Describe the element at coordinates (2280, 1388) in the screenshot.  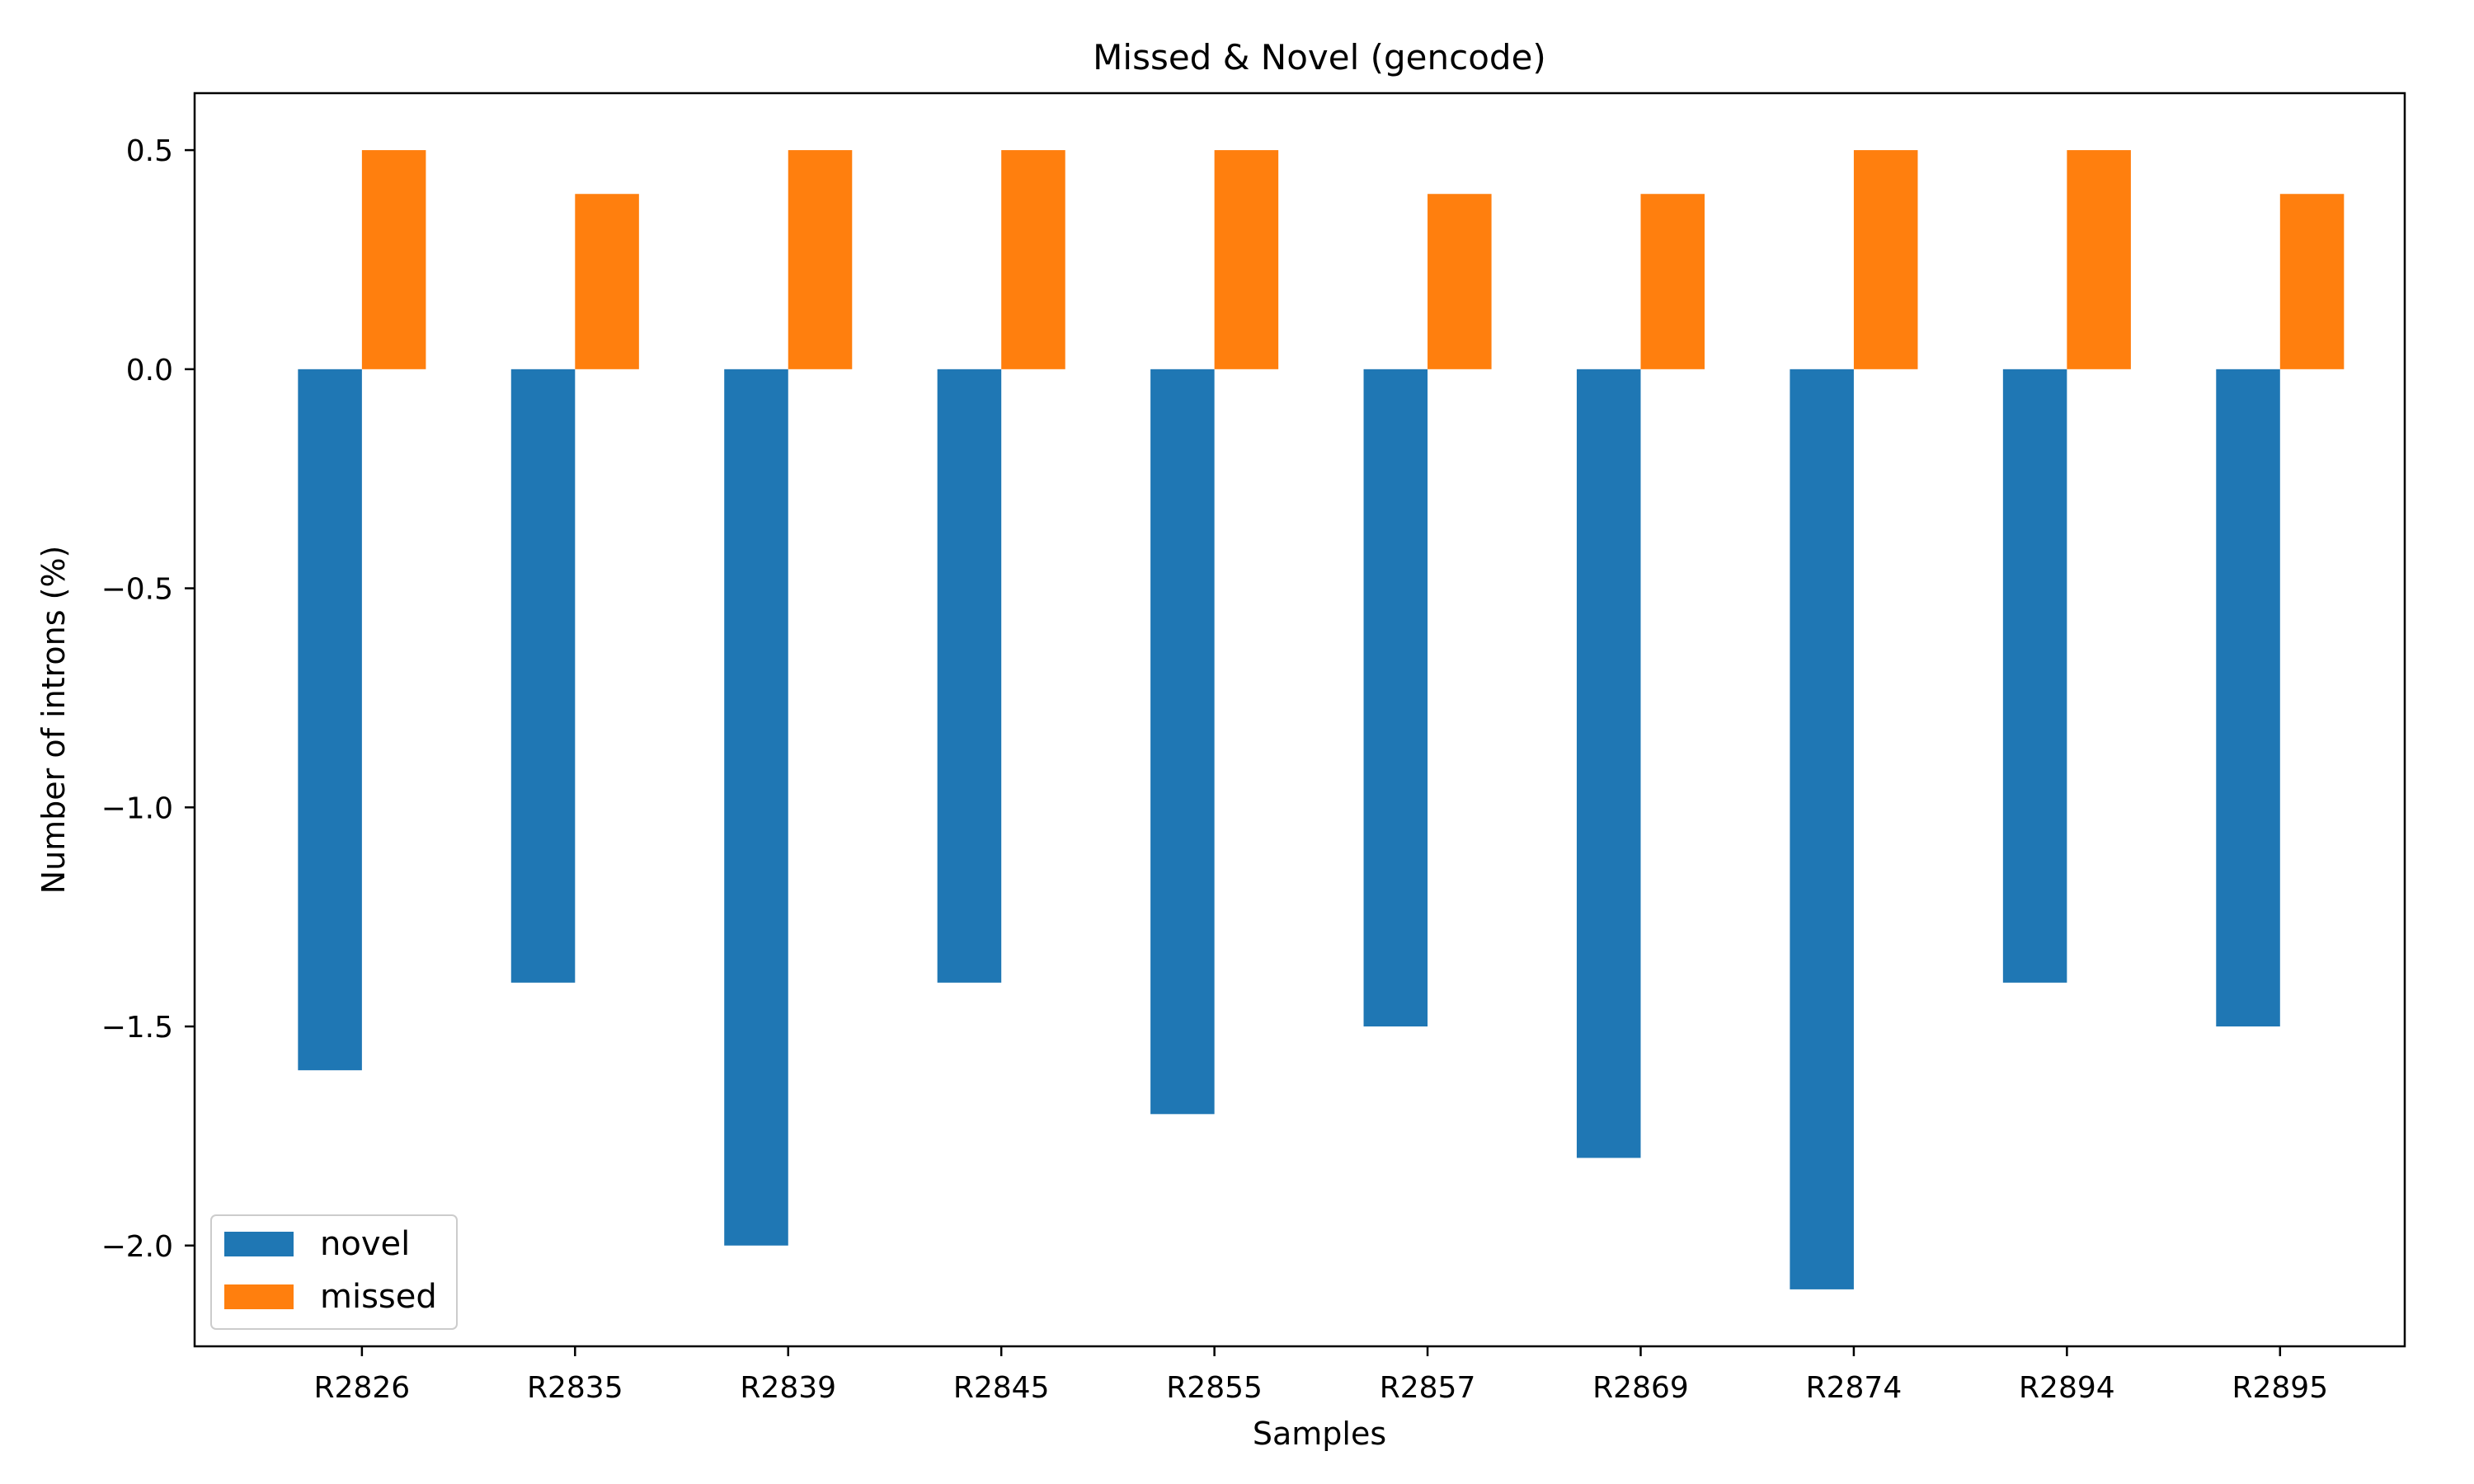
I see `x-tick-label-R2895: R2895` at that location.